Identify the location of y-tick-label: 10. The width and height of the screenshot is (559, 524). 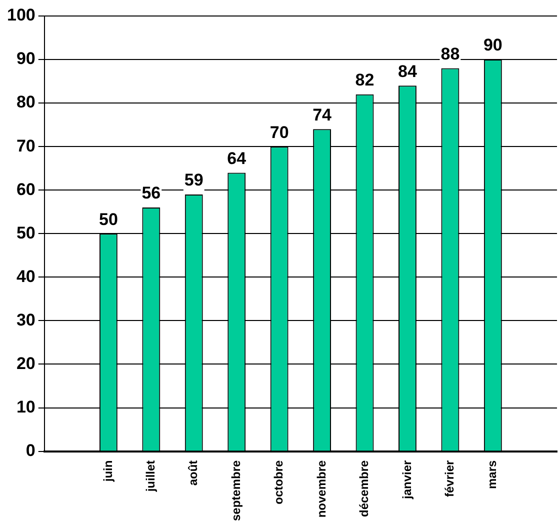
(26, 406).